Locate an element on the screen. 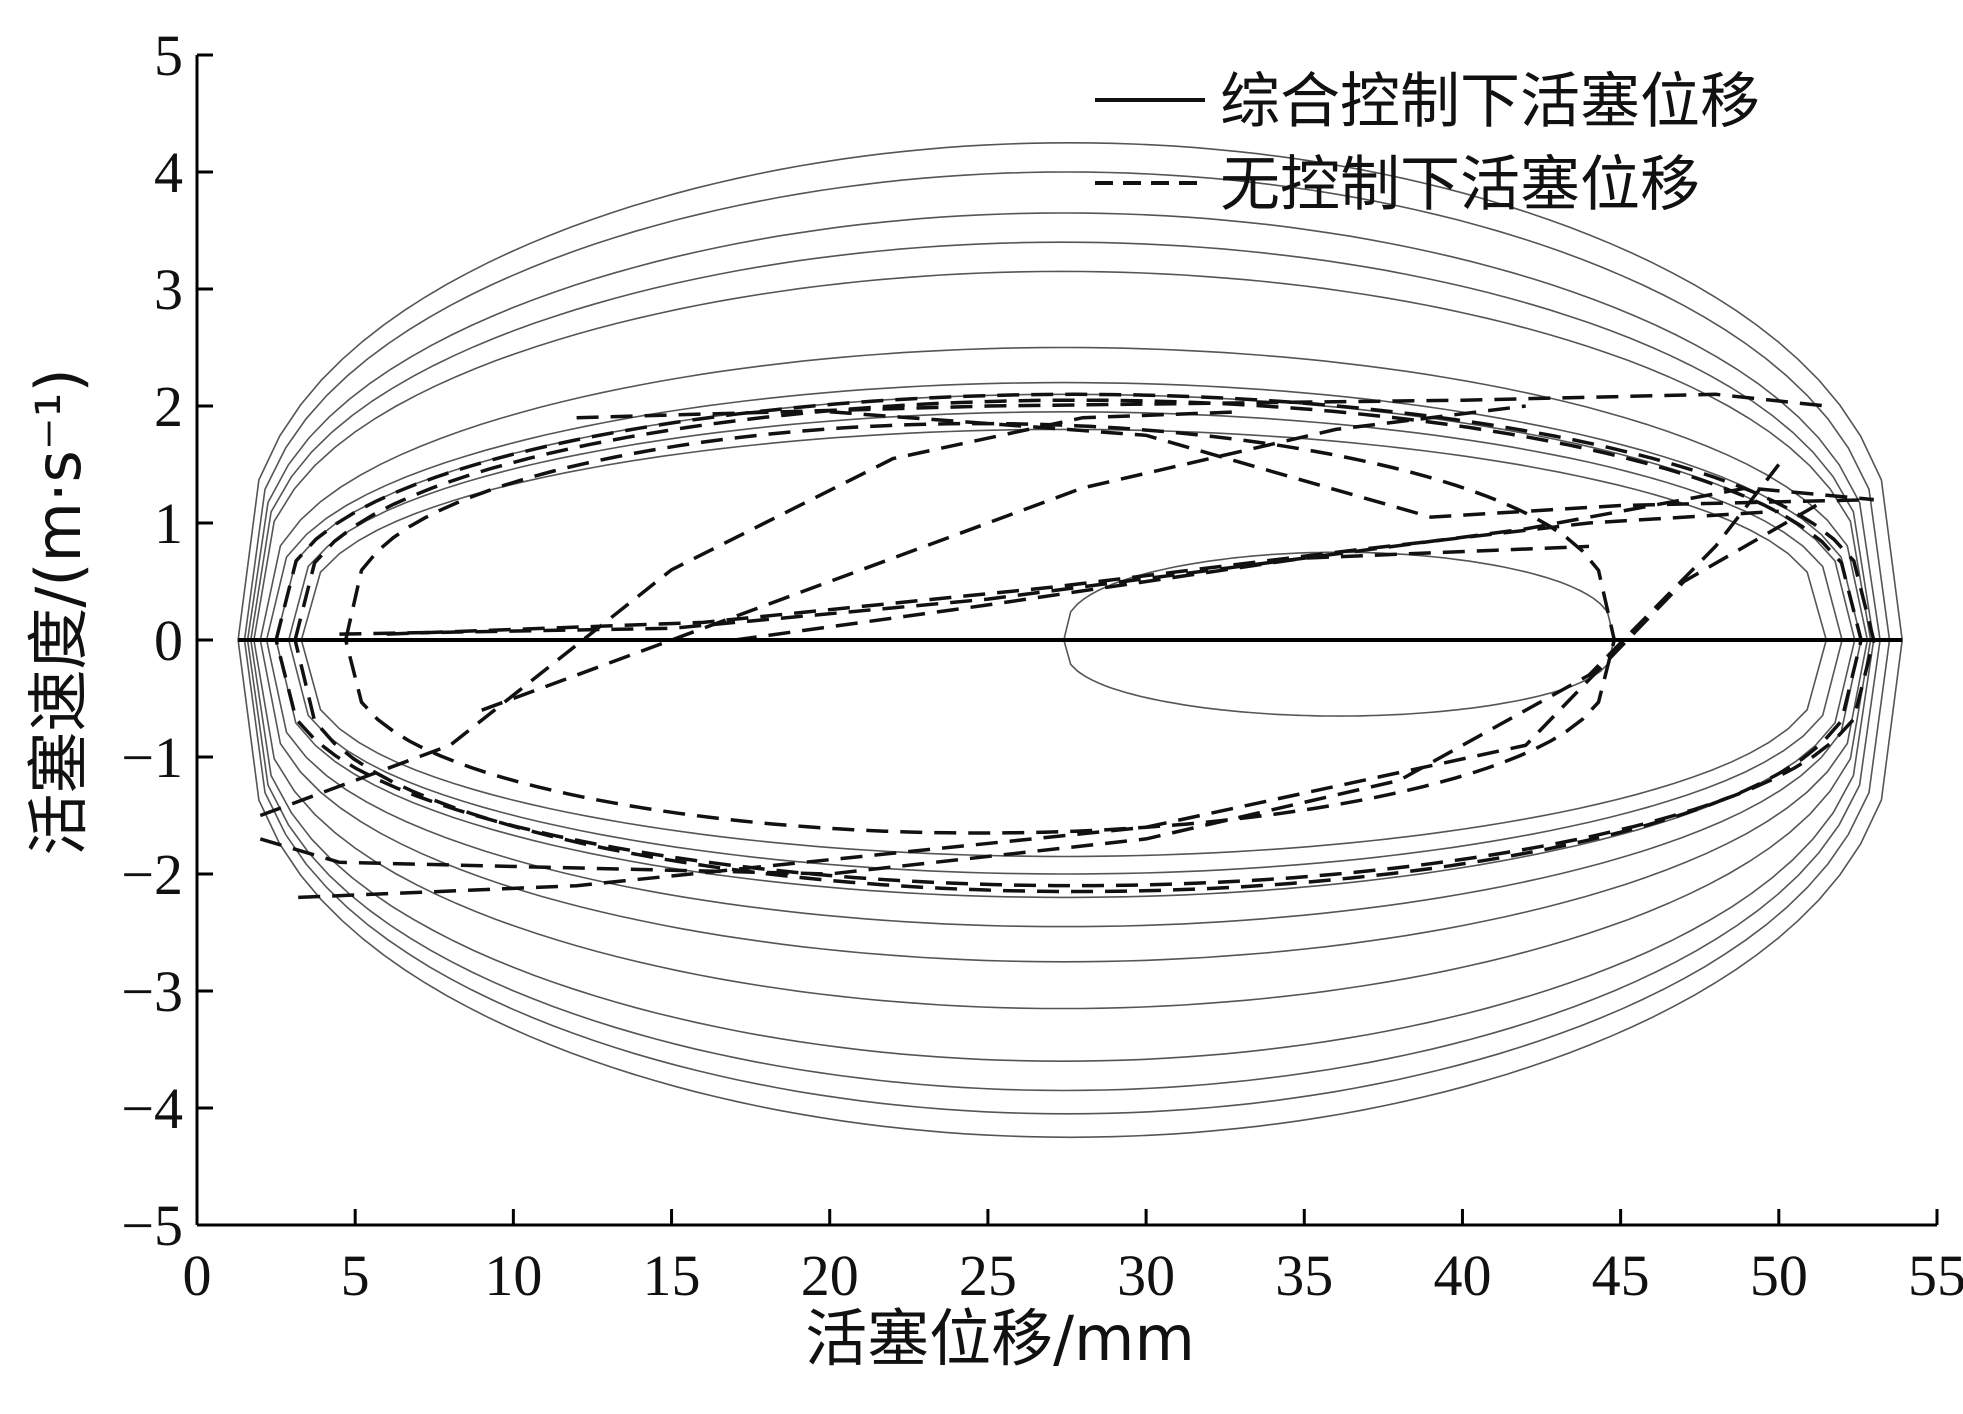  y-tick-label-4: 4 is located at coordinates (168, 172).